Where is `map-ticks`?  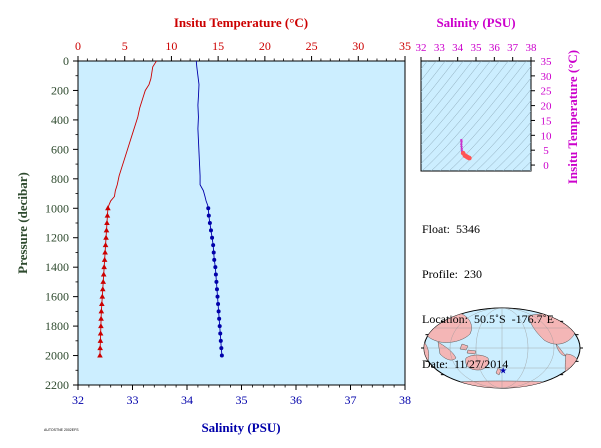
map-ticks is located at coordinates (502, 348).